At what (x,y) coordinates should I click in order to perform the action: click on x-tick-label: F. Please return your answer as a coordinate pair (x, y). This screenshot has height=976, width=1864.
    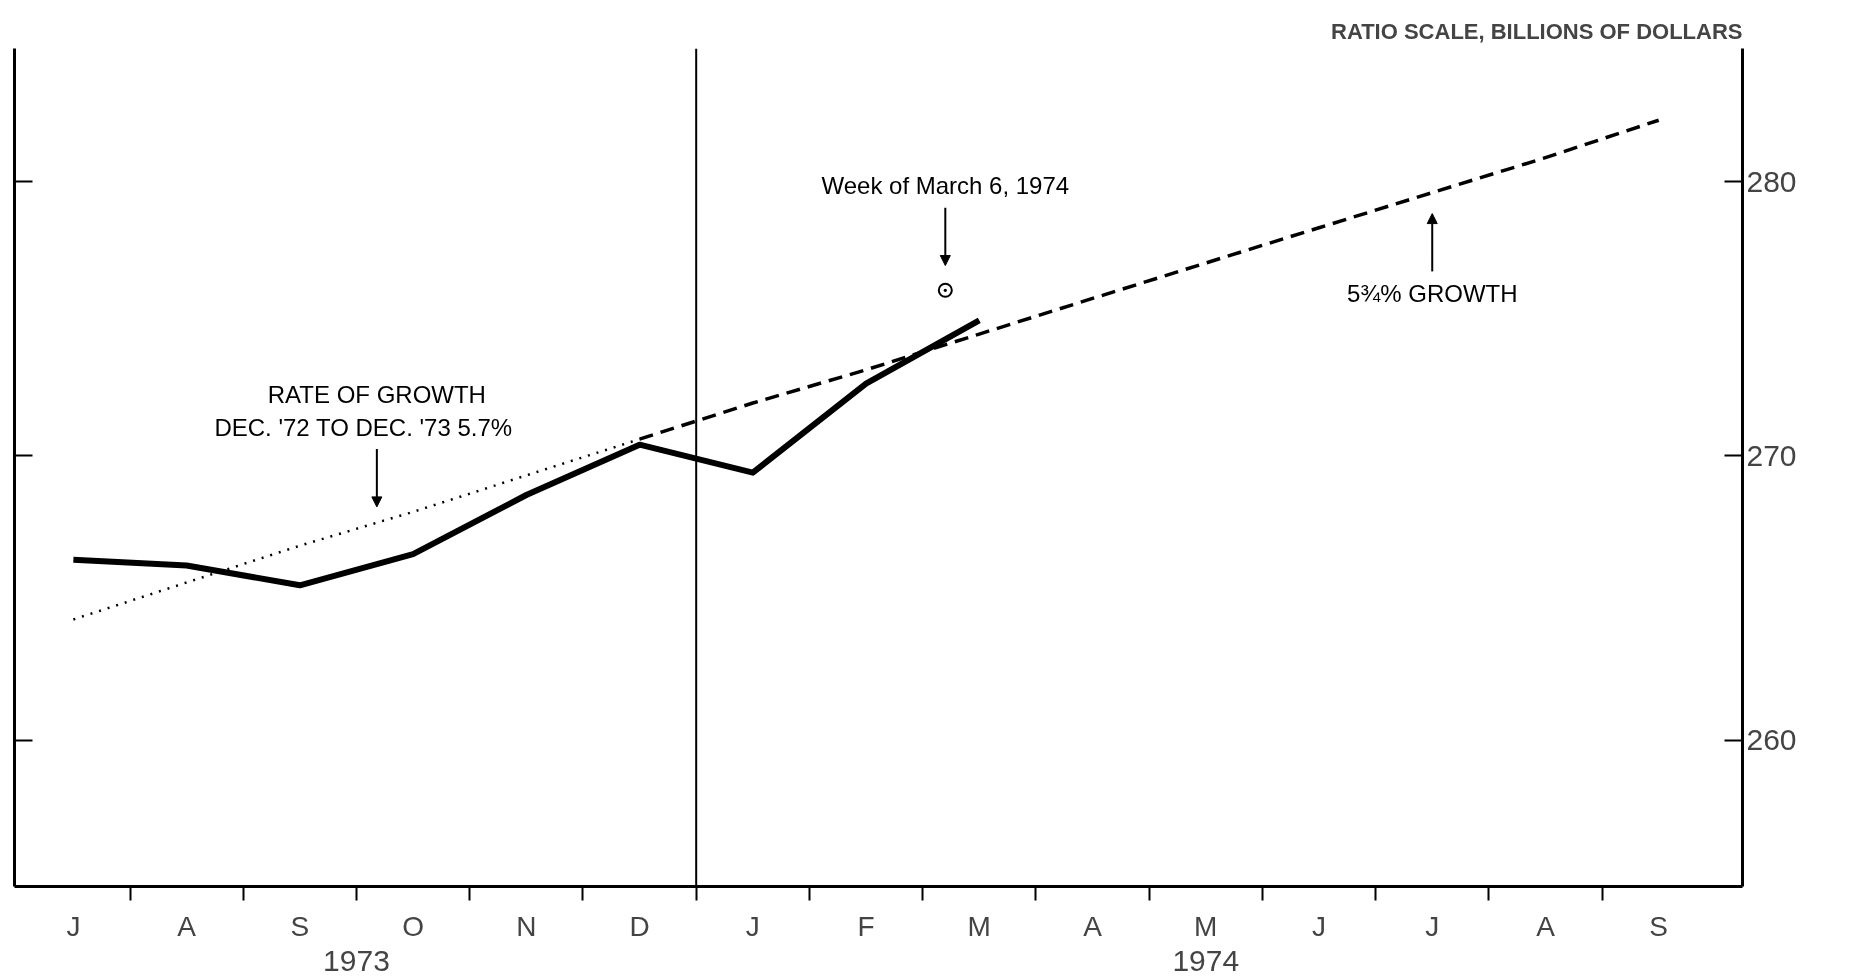
    Looking at the image, I should click on (866, 926).